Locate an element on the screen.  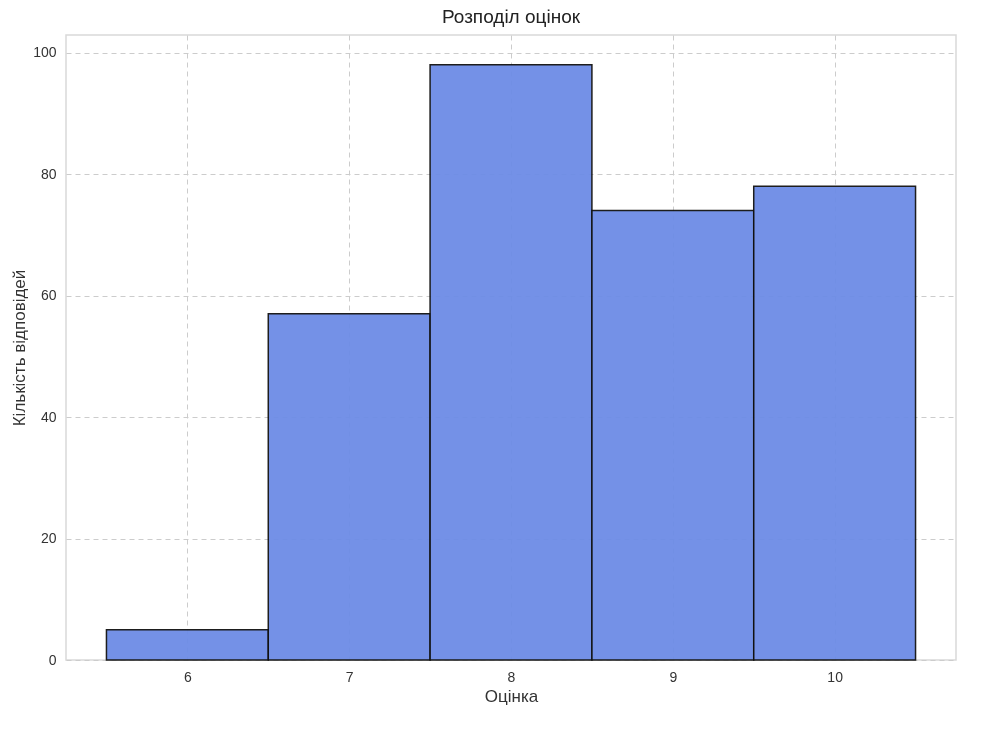
y-axis-title: Кількість відповідей is located at coordinates (20, 348).